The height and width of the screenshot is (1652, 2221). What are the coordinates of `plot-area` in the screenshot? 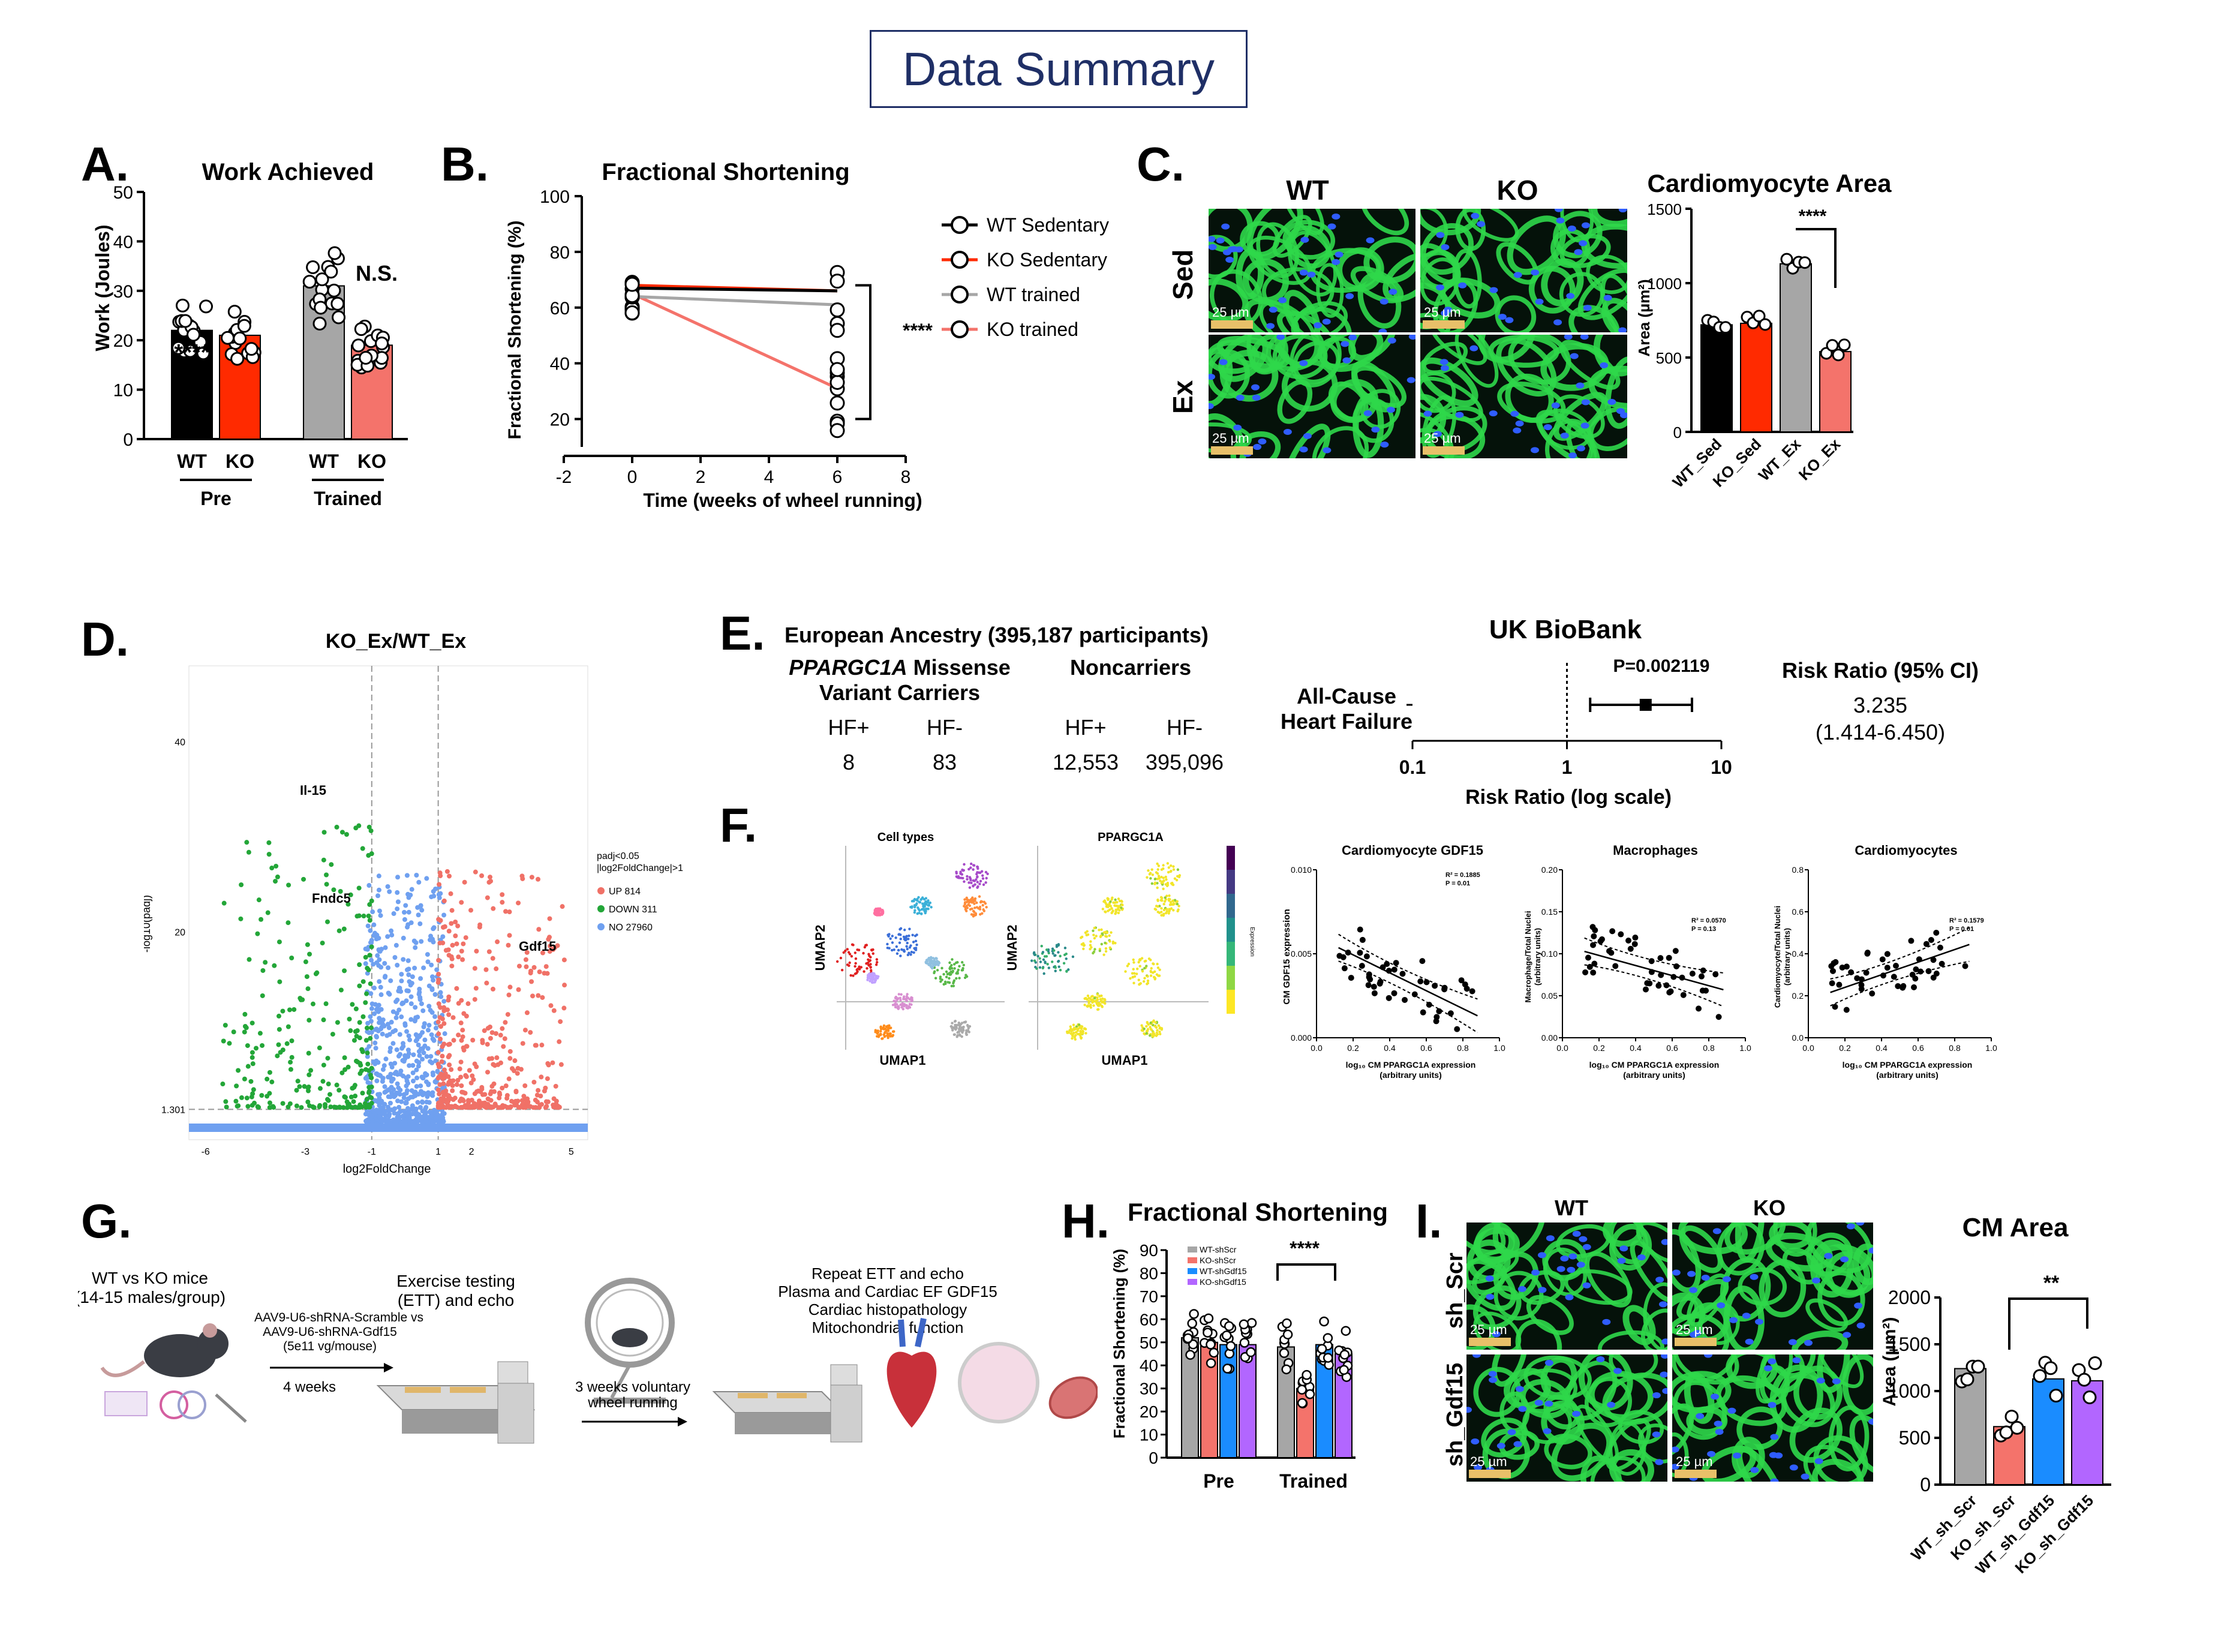 It's located at (388, 902).